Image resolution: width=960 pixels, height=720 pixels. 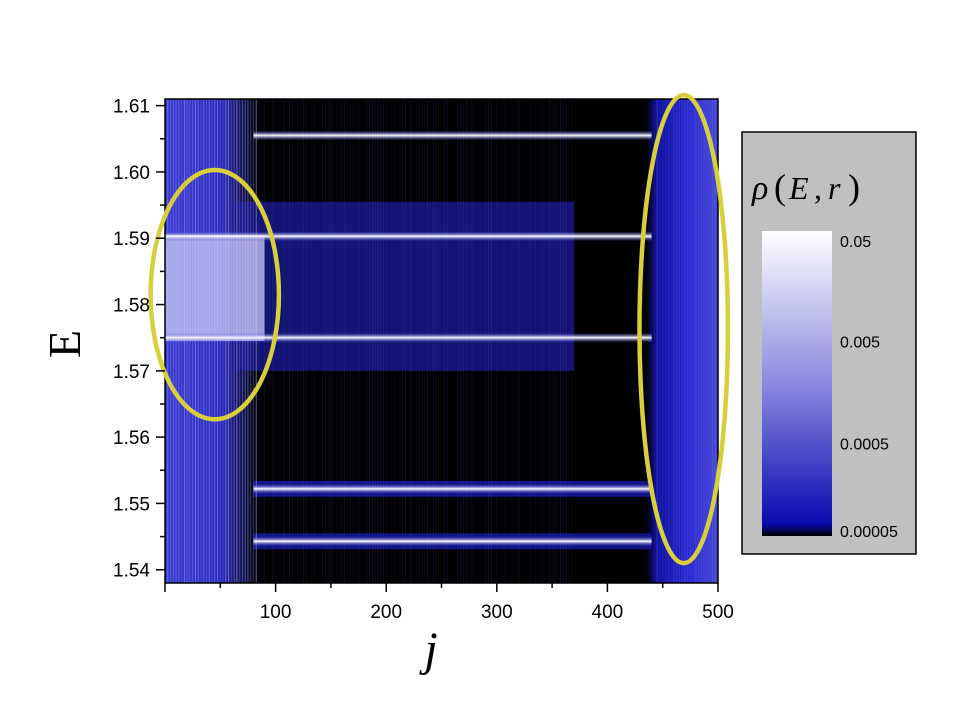 What do you see at coordinates (860, 343) in the screenshot?
I see `colorbar-tick-label: 0.005` at bounding box center [860, 343].